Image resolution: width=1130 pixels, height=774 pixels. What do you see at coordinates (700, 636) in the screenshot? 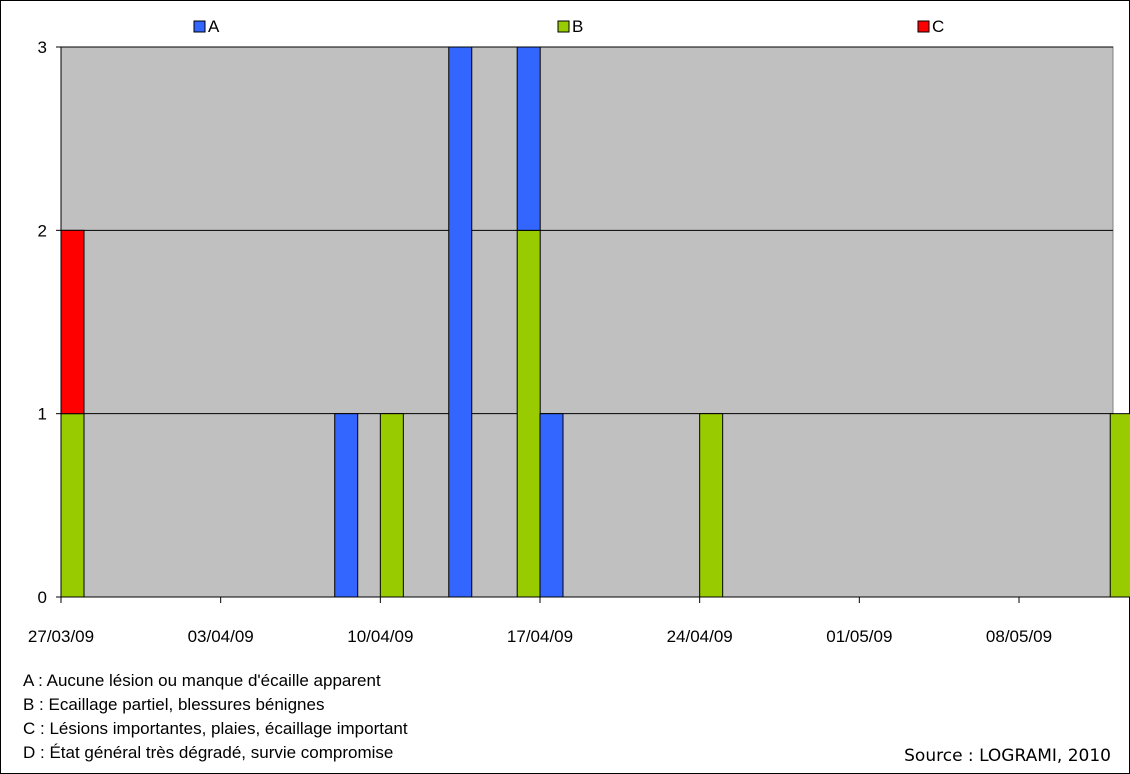
I see `x-tick-label: 24/04/09` at bounding box center [700, 636].